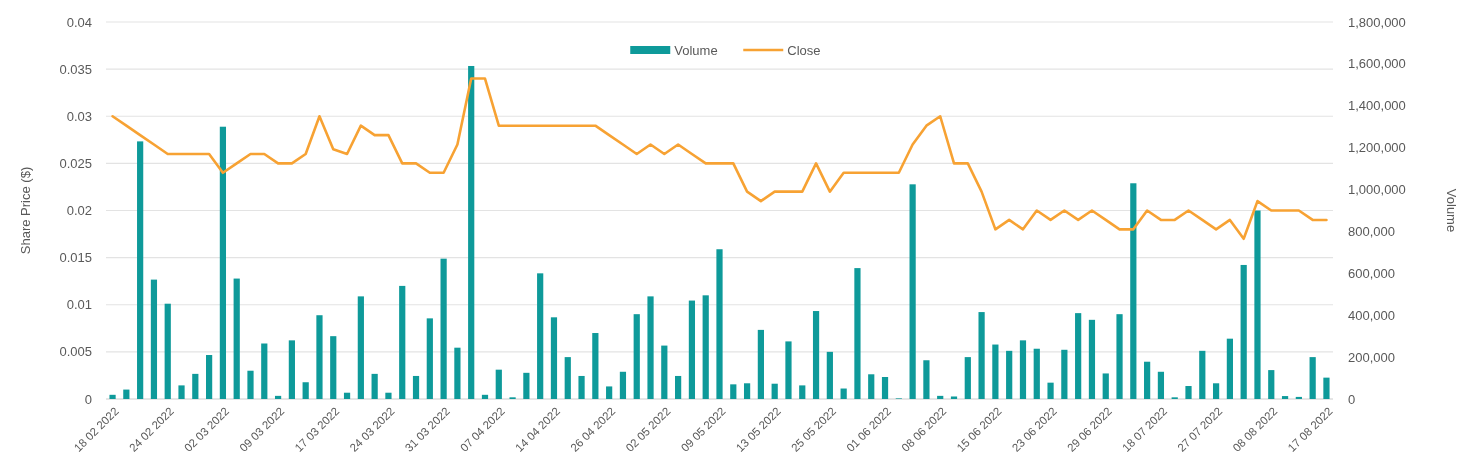 This screenshot has width=1465, height=461. I want to click on y-tick-label: 0.035, so click(75, 69).